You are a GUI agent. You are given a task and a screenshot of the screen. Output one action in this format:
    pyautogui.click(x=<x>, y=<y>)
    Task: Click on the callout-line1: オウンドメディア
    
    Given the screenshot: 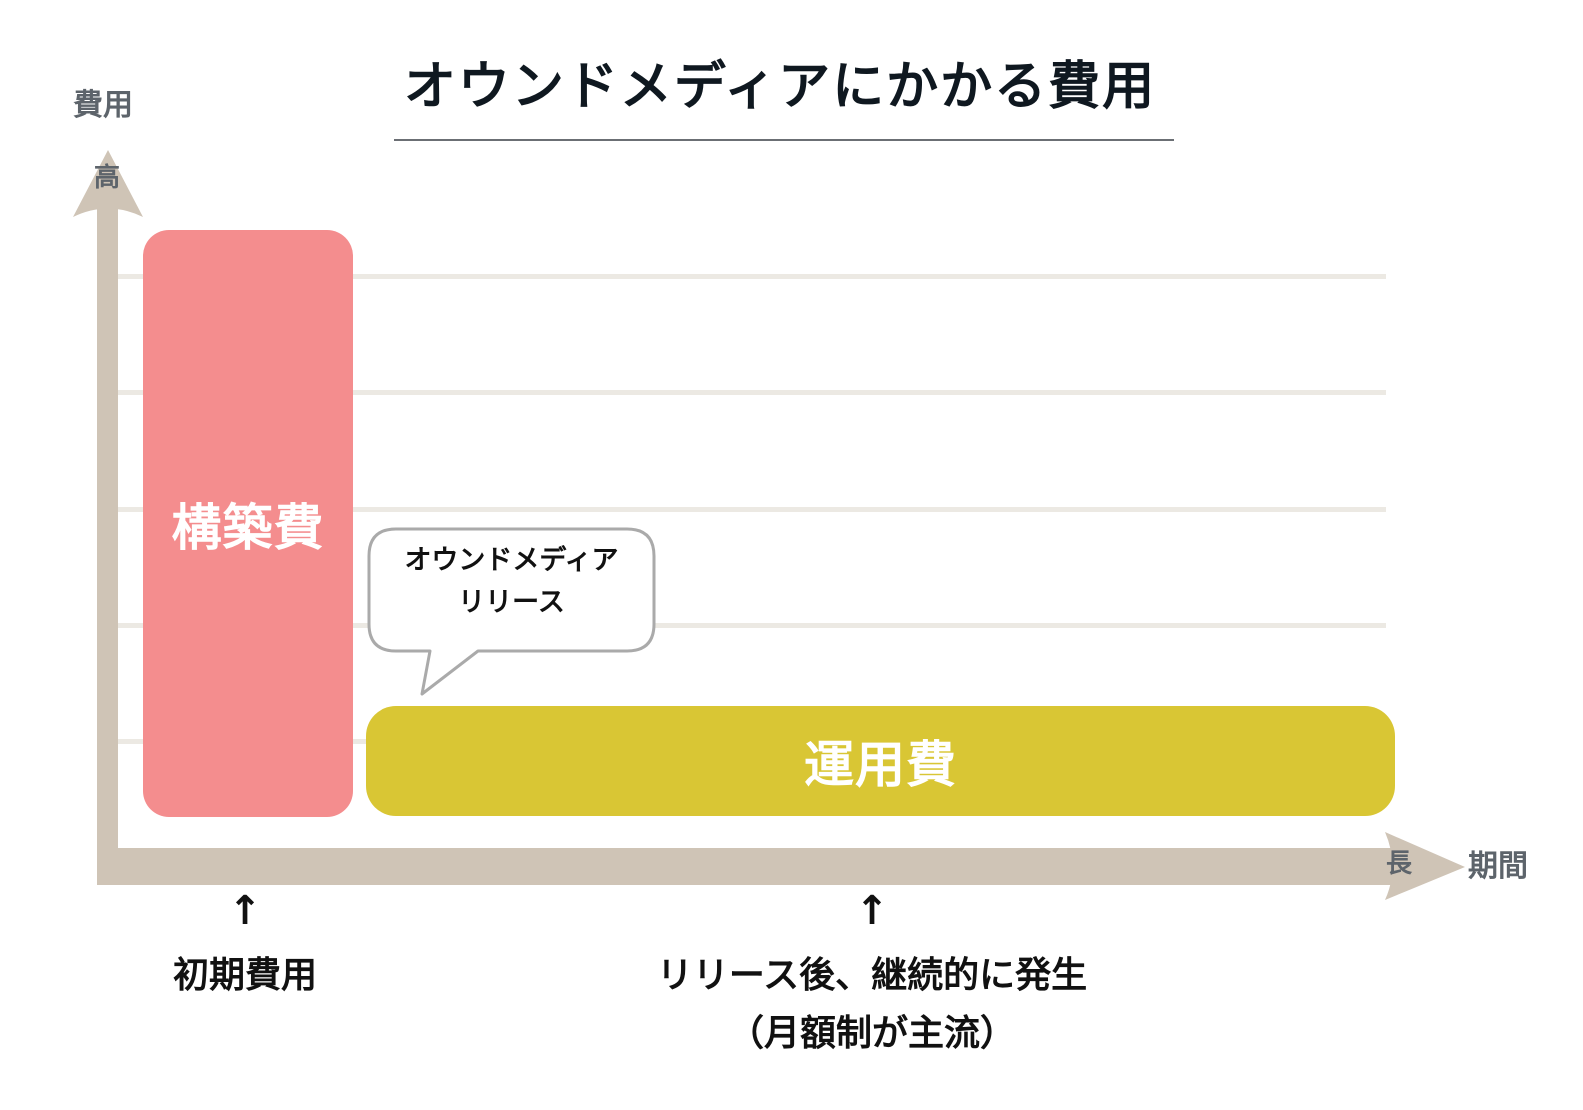 What is the action you would take?
    pyautogui.click(x=511, y=560)
    